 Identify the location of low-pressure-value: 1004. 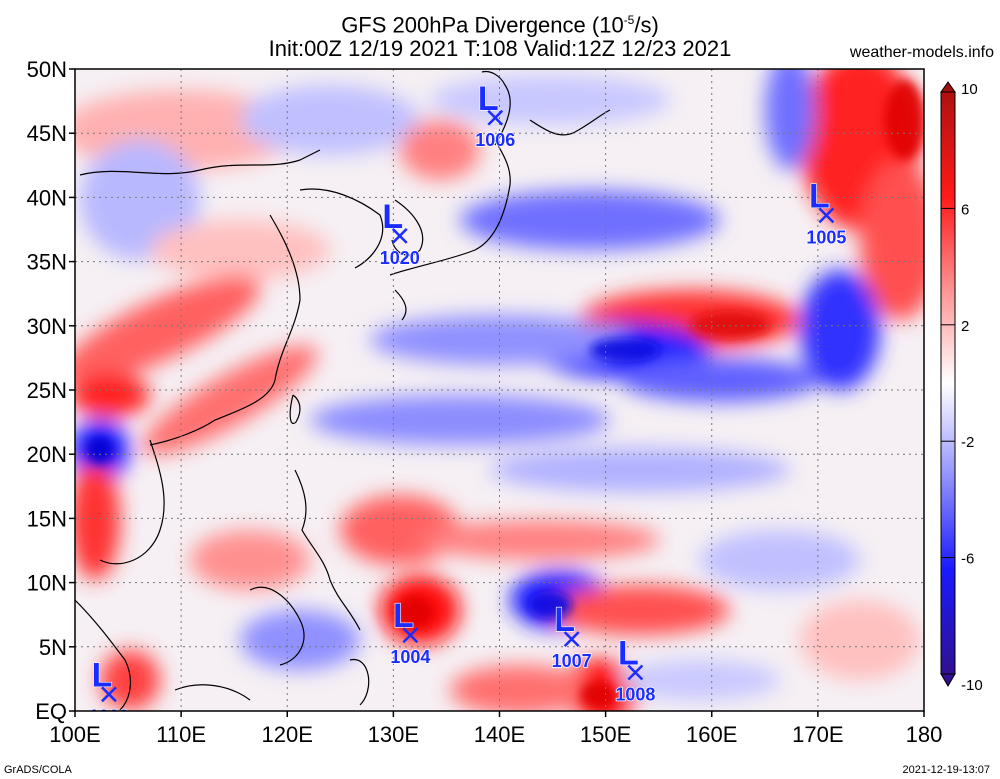
(410, 657).